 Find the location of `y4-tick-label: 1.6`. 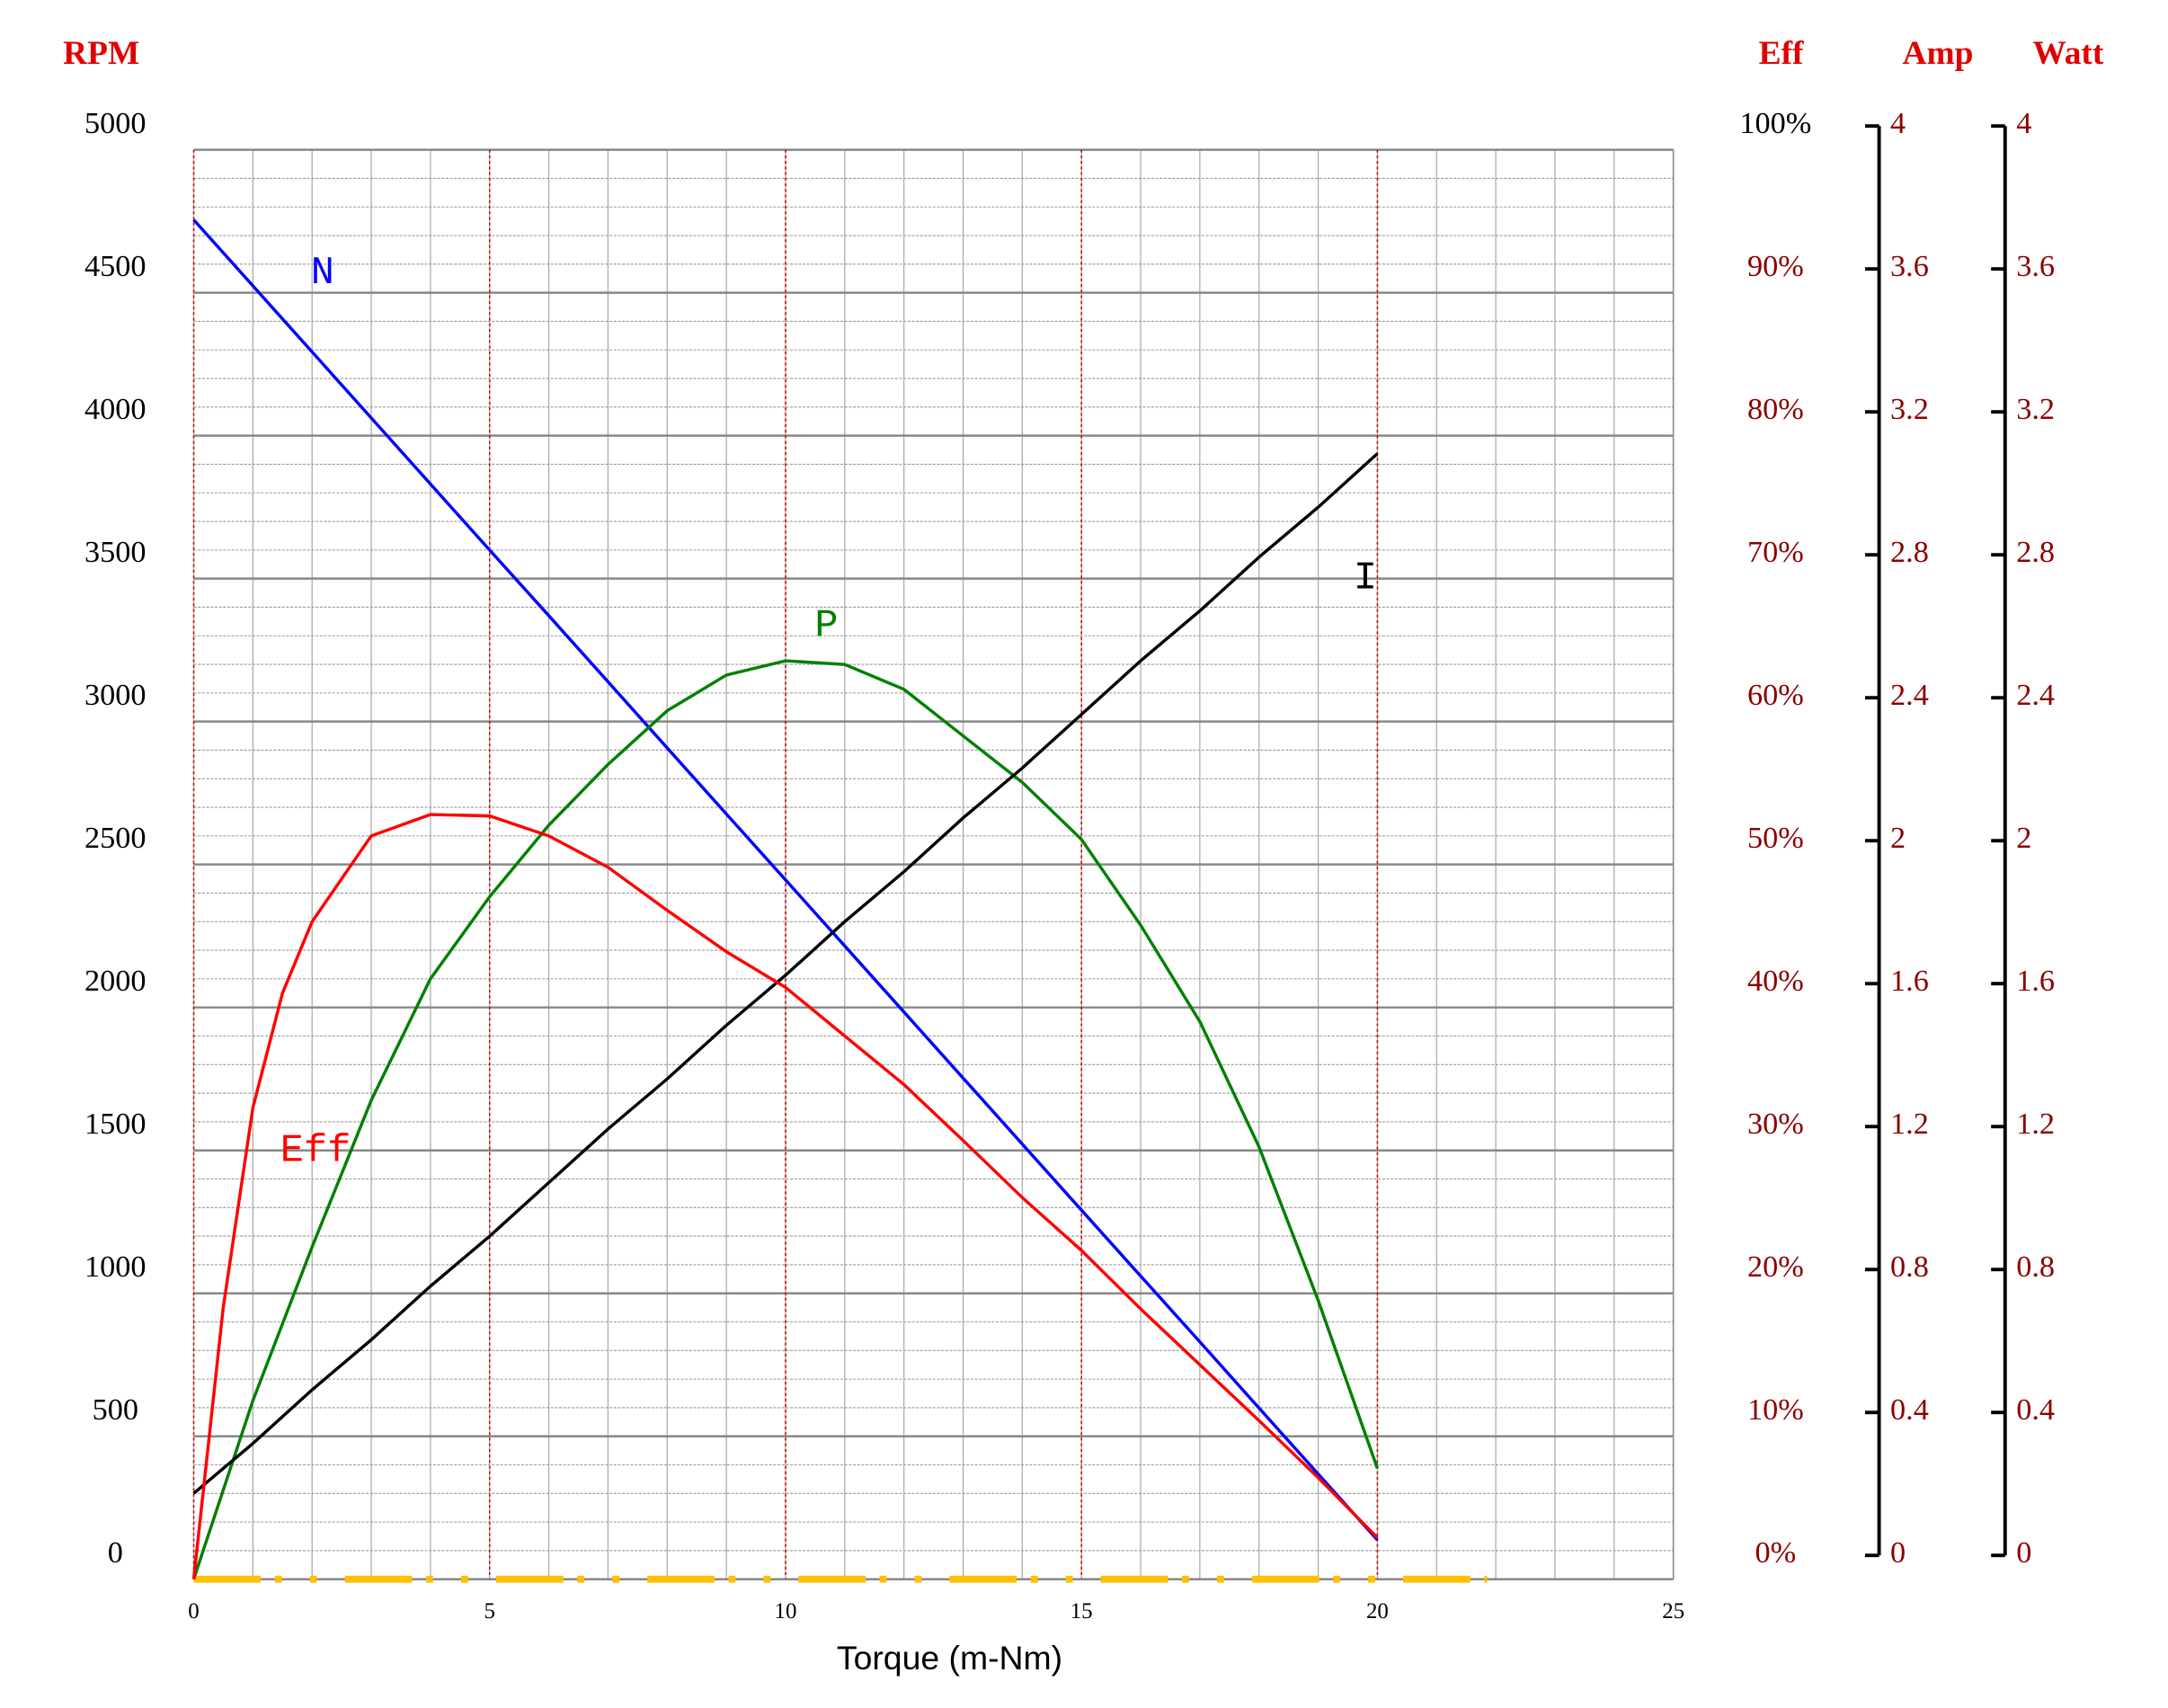

y4-tick-label: 1.6 is located at coordinates (2035, 981).